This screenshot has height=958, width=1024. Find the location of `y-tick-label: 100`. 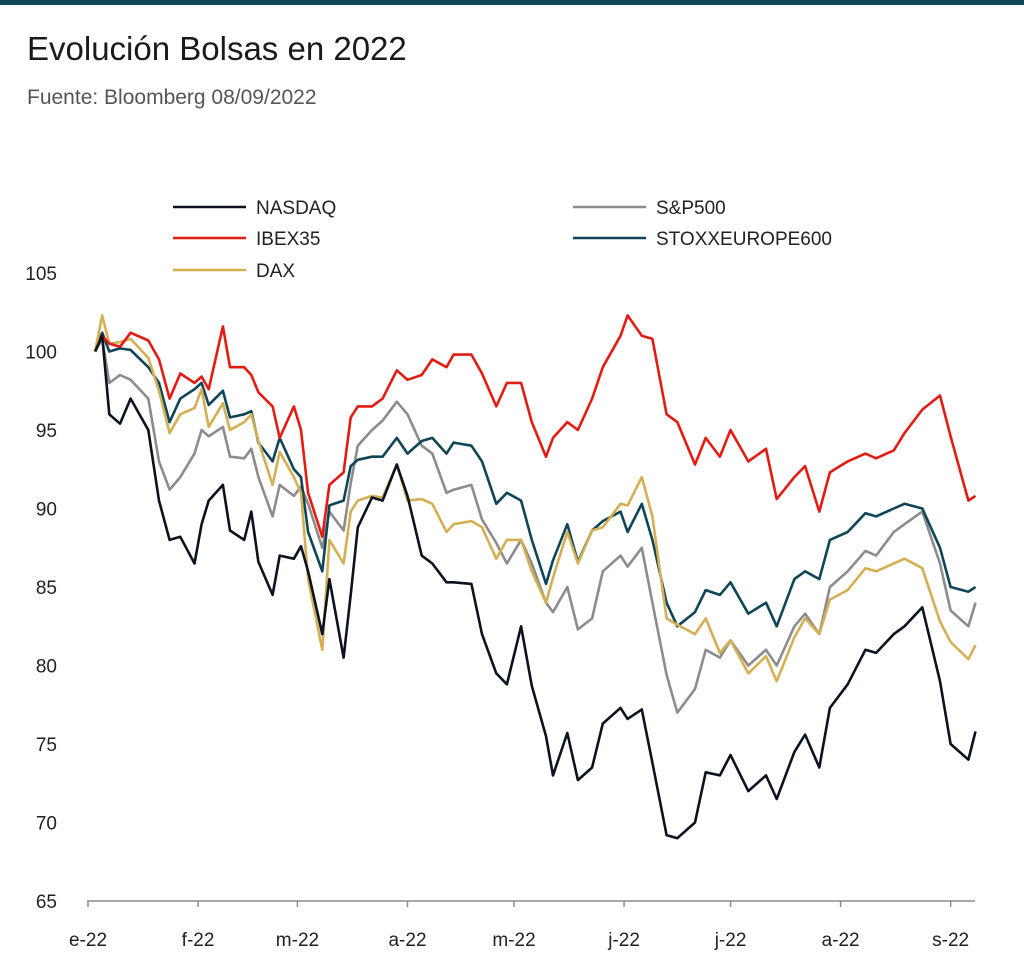

y-tick-label: 100 is located at coordinates (41, 353).